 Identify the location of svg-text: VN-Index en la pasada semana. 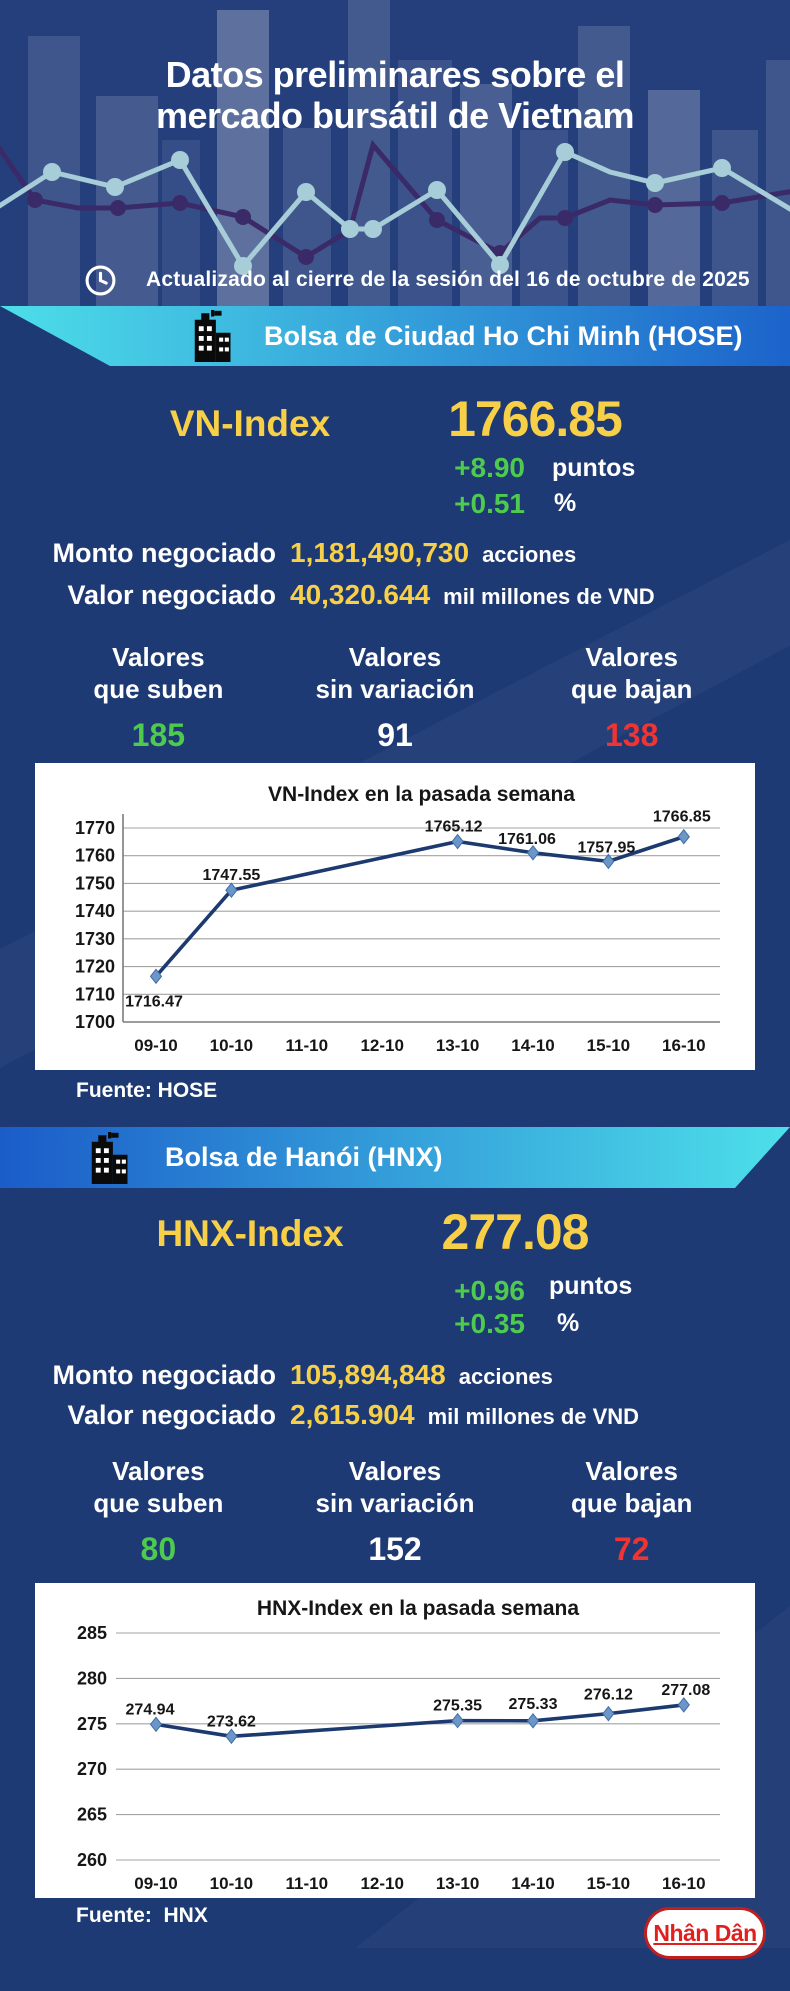
(421, 794).